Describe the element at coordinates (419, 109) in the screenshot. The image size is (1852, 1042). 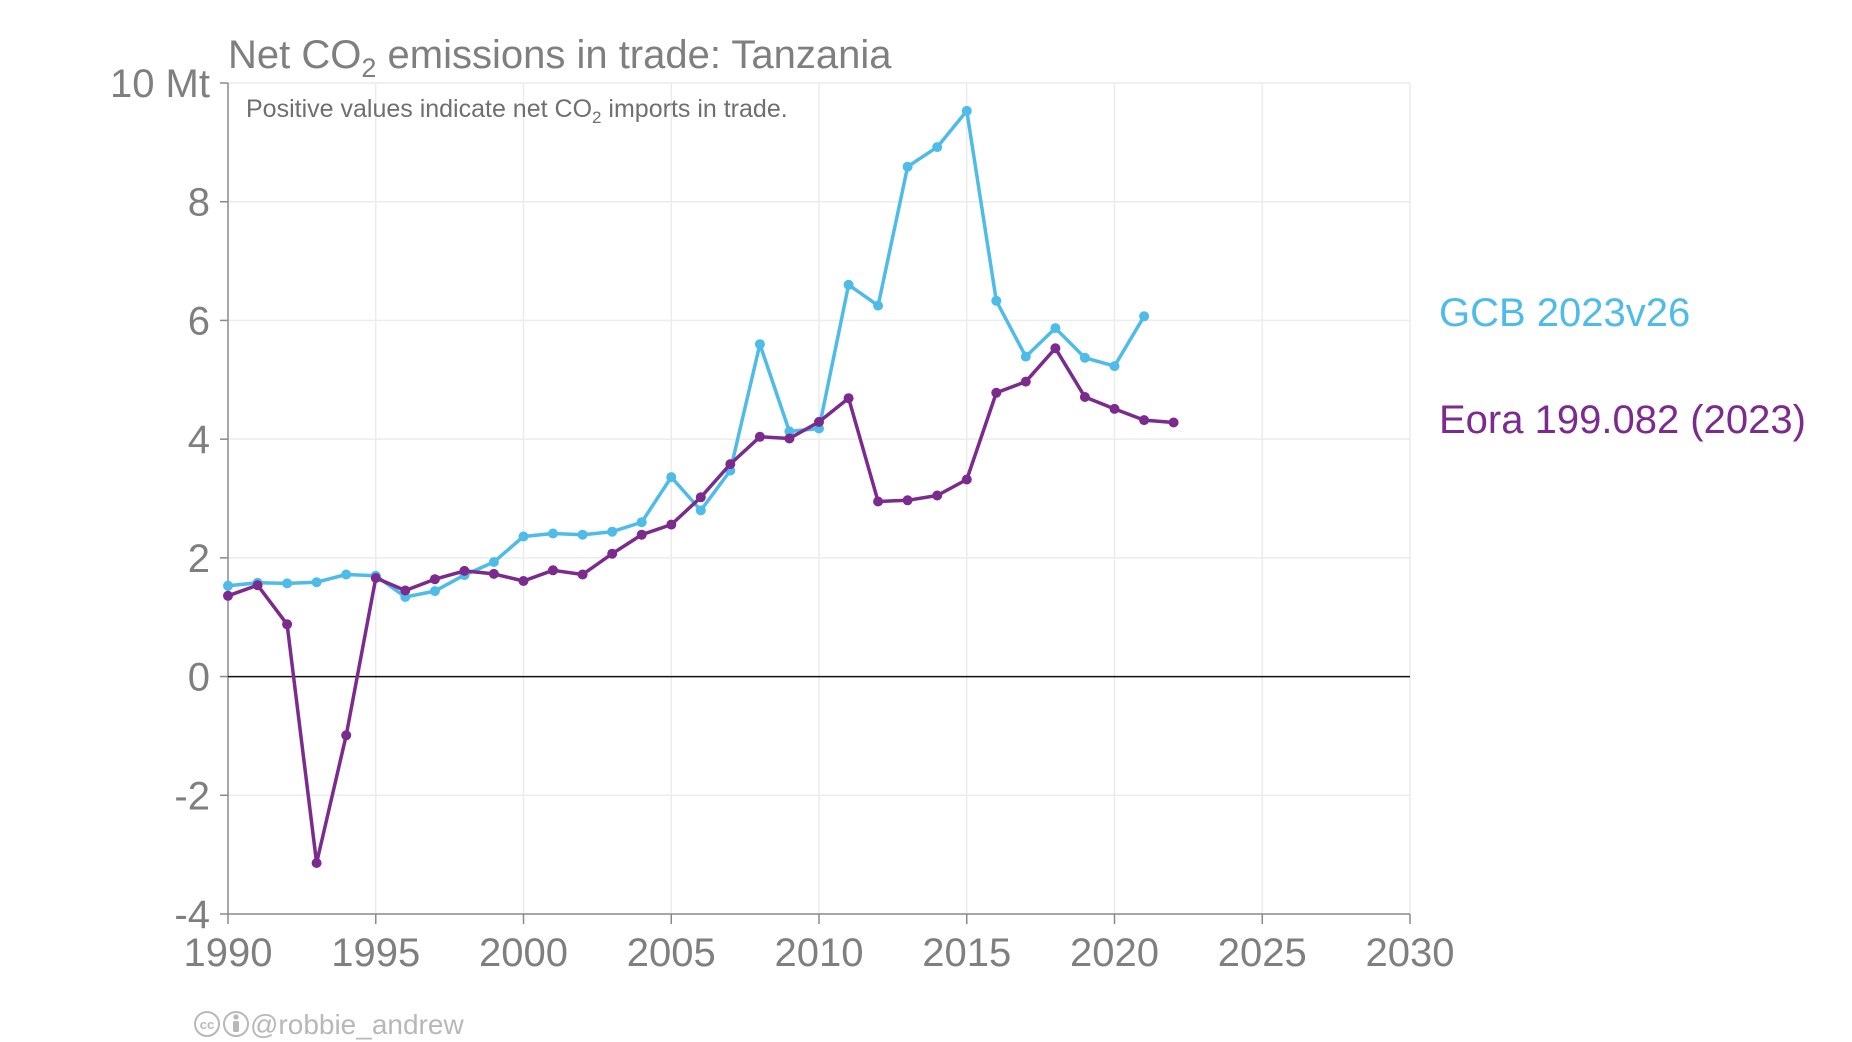
I see `chart-subtitle-prefix: Positive values indicate net CO` at that location.